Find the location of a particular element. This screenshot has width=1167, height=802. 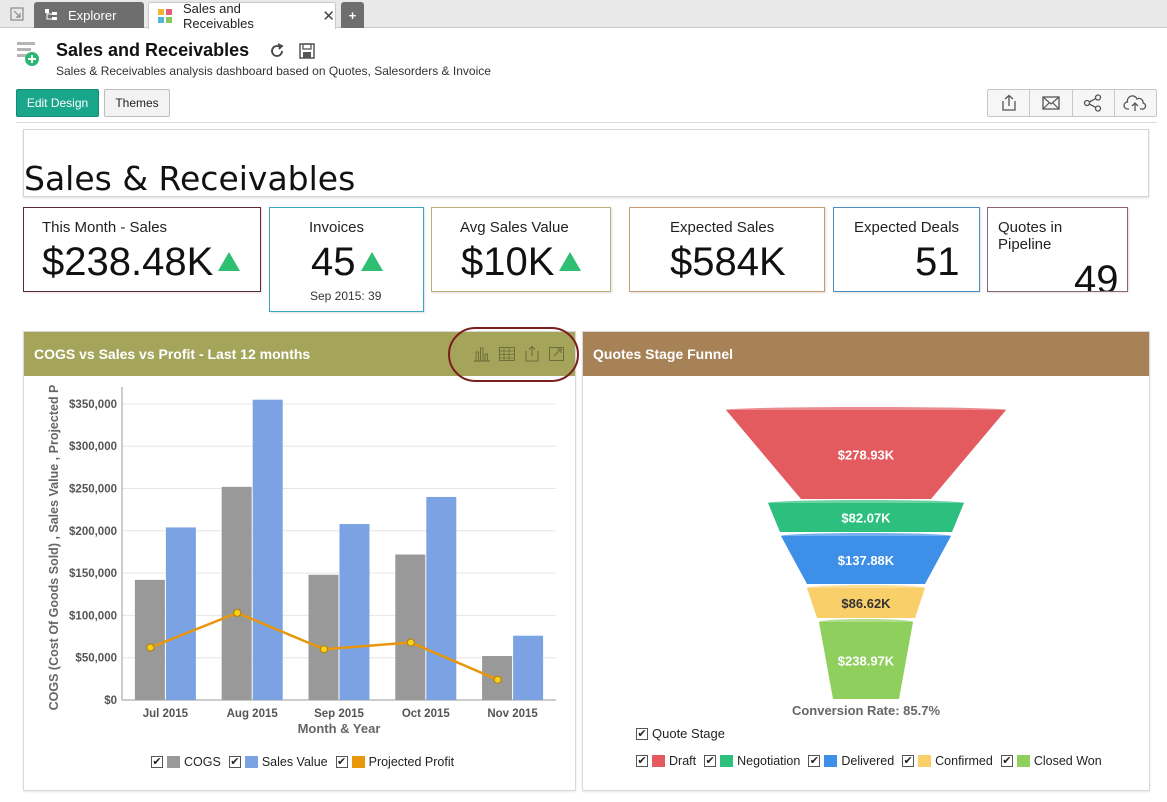

legend-item-draft: ✔ Draft is located at coordinates (666, 761).